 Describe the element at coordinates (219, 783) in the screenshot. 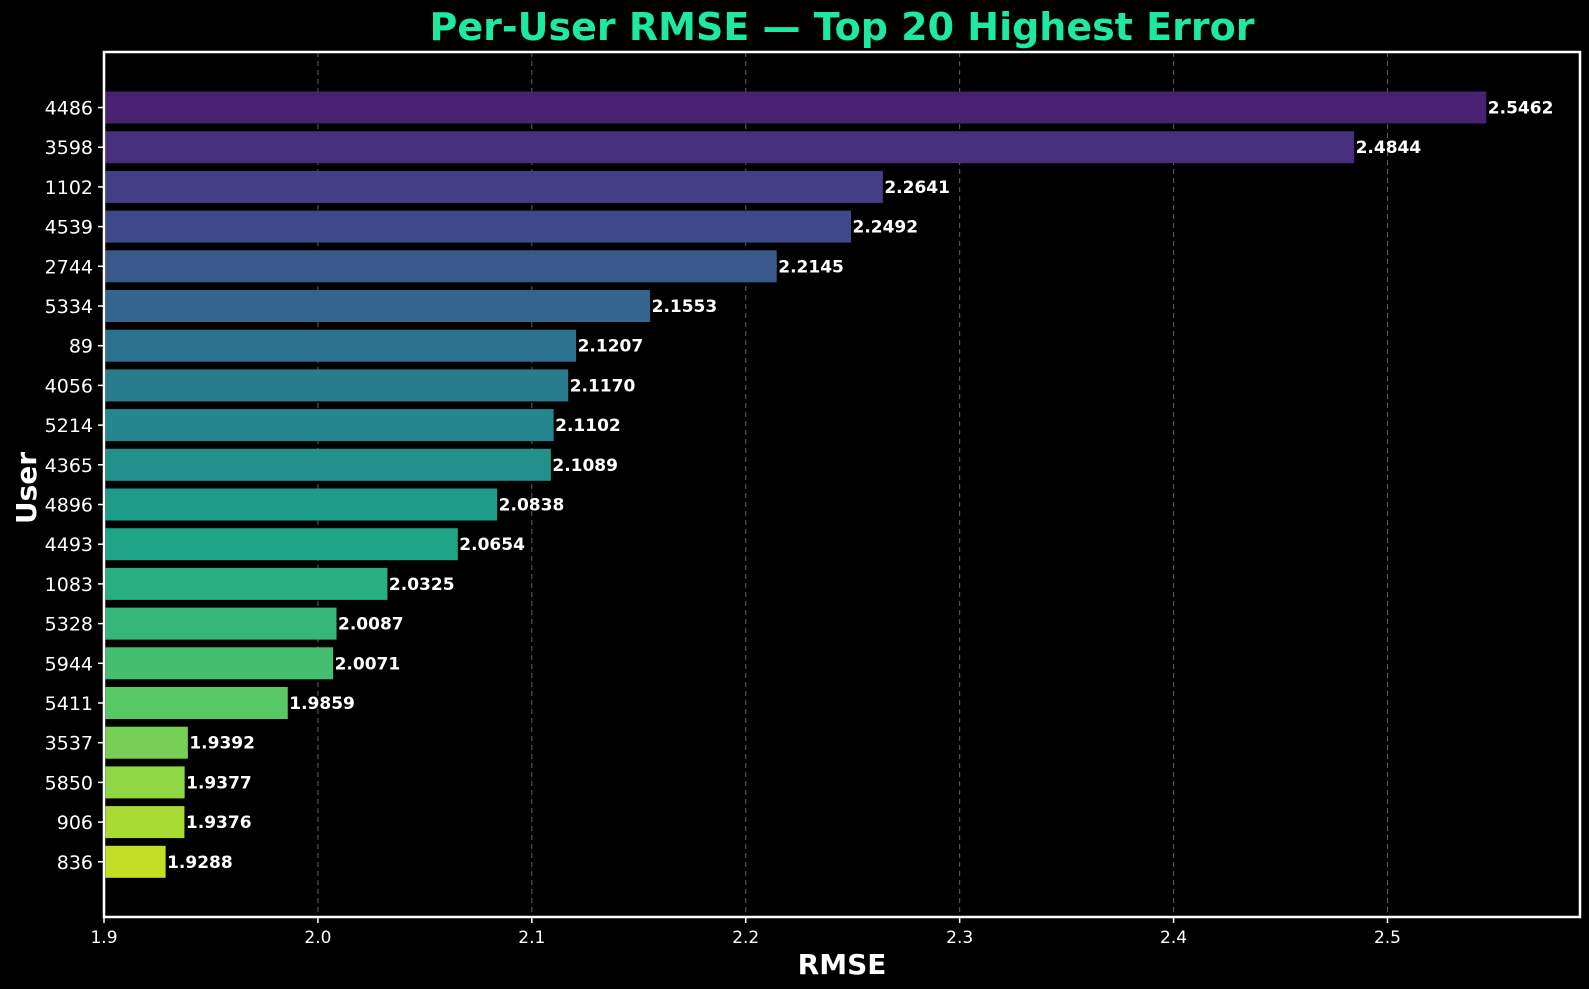

I see `value-label: 1.9377` at that location.